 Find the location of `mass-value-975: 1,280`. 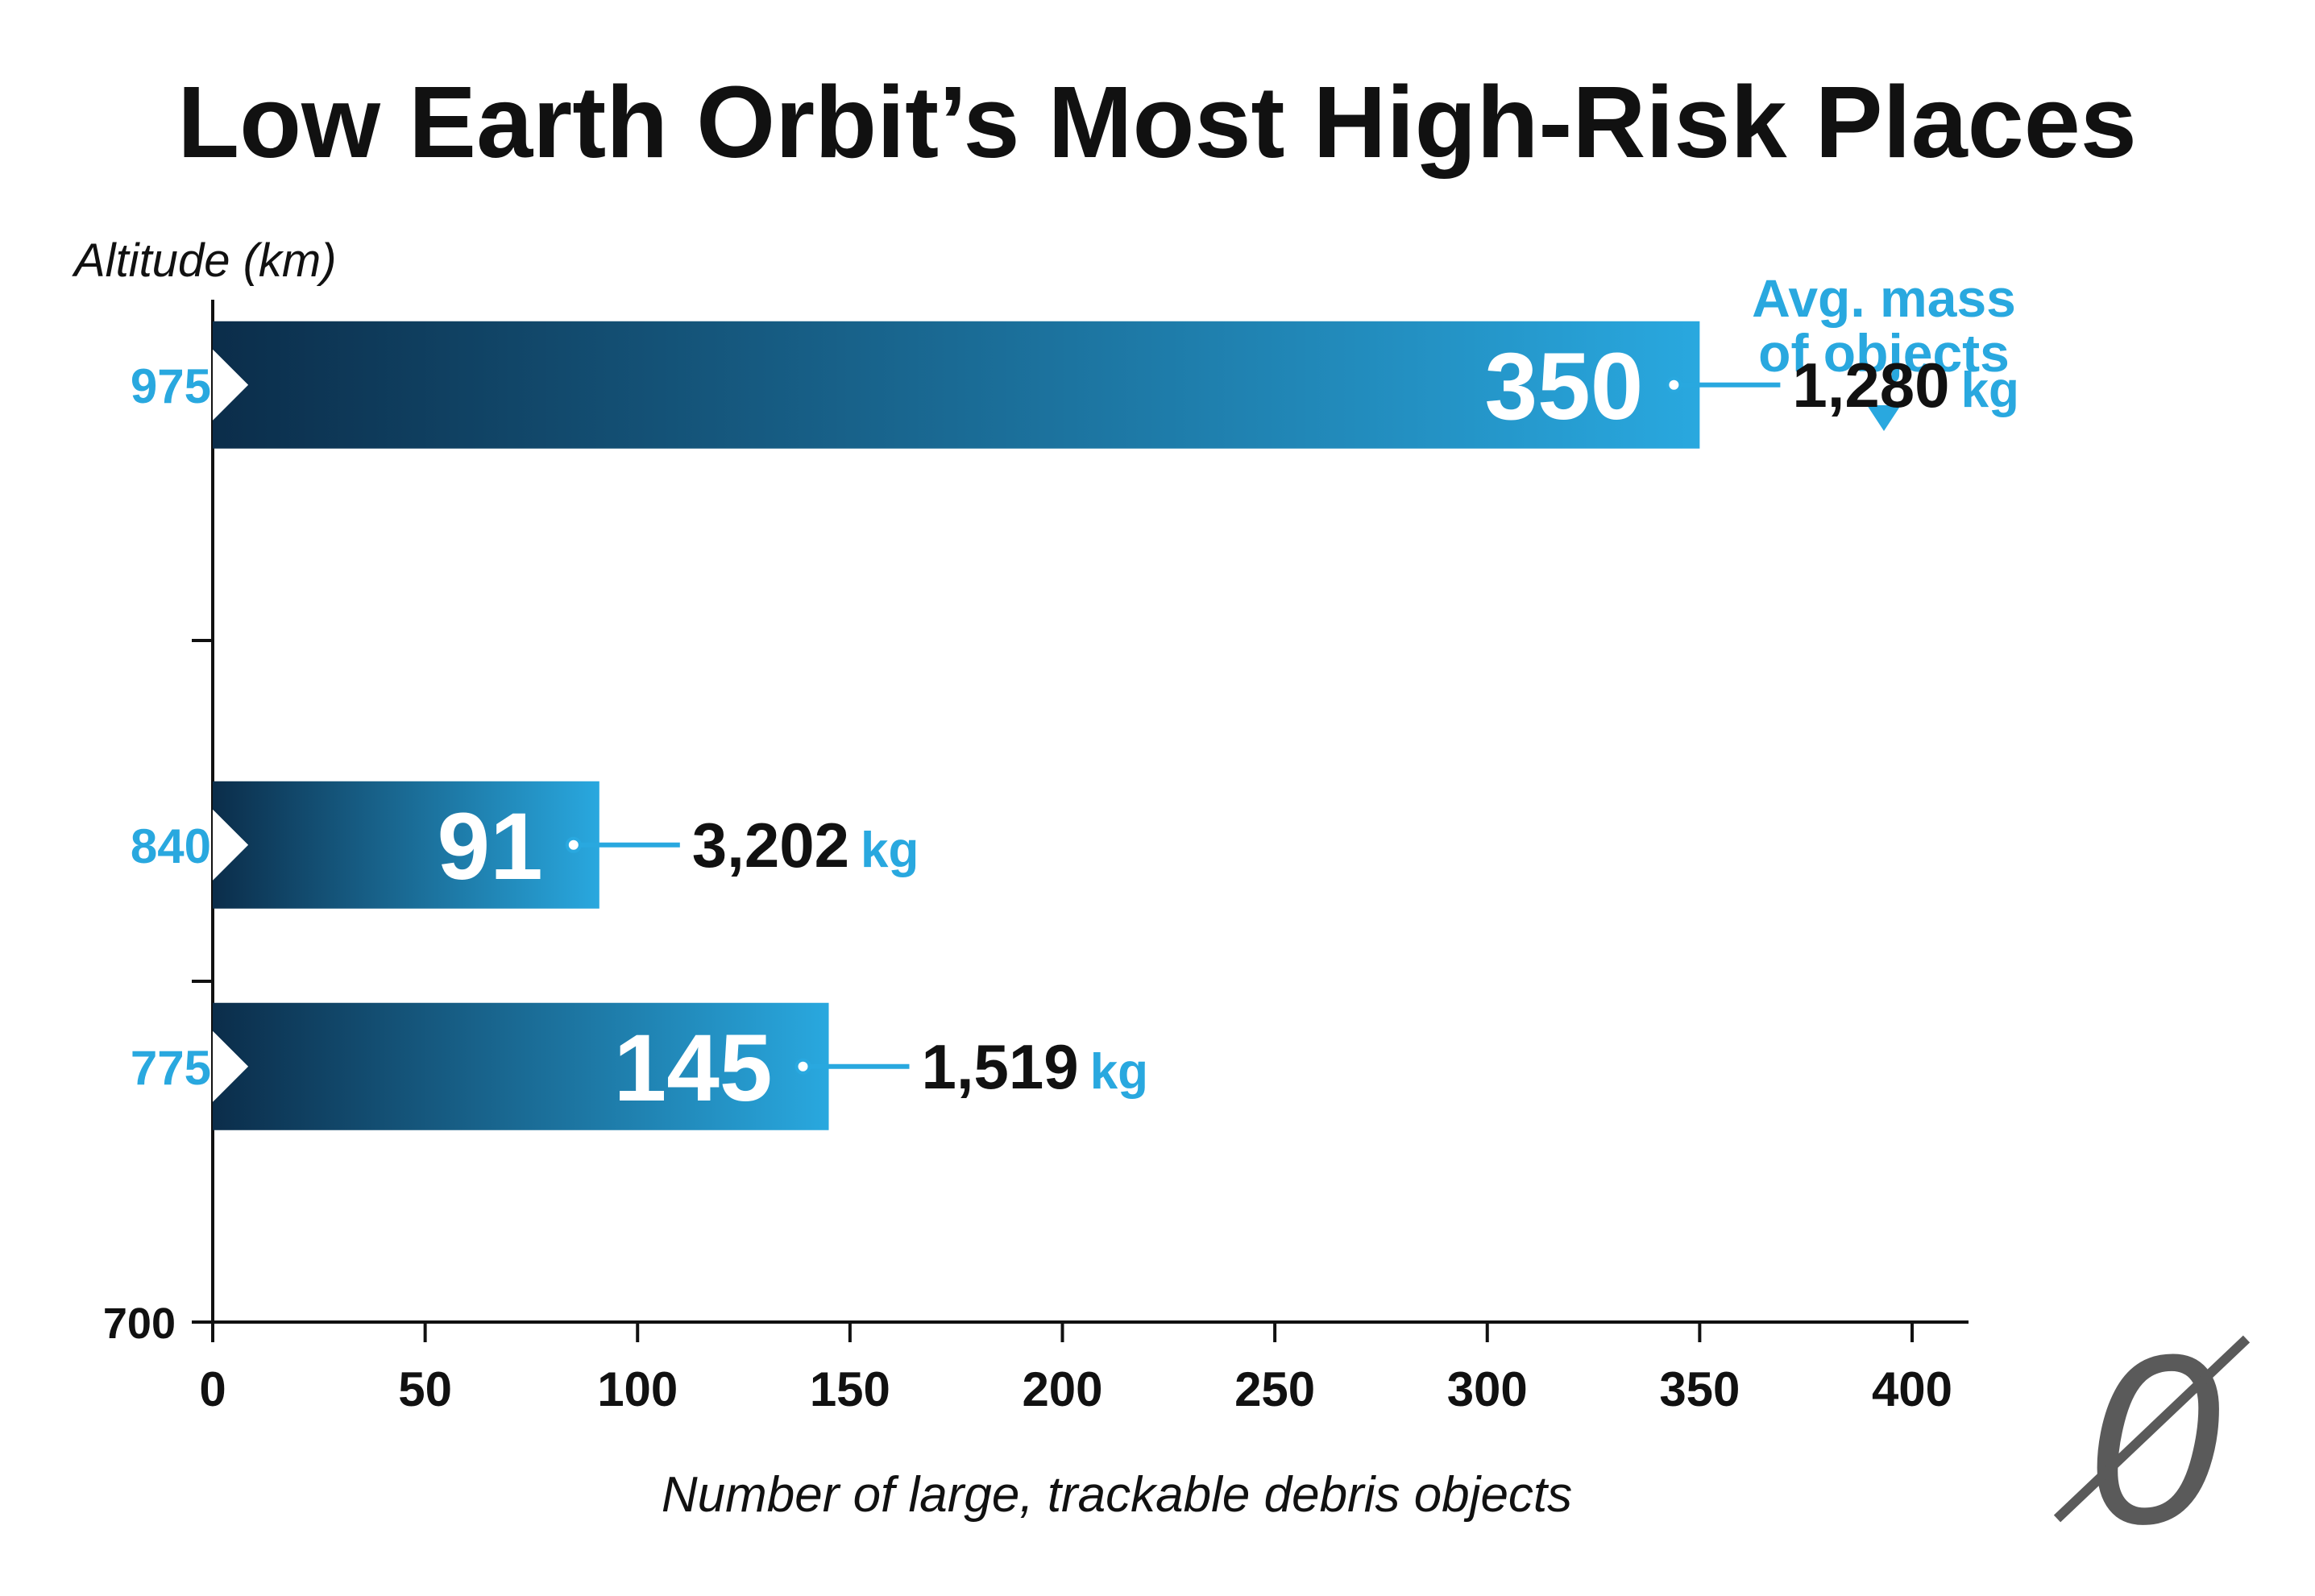

mass-value-975: 1,280 is located at coordinates (1870, 385).